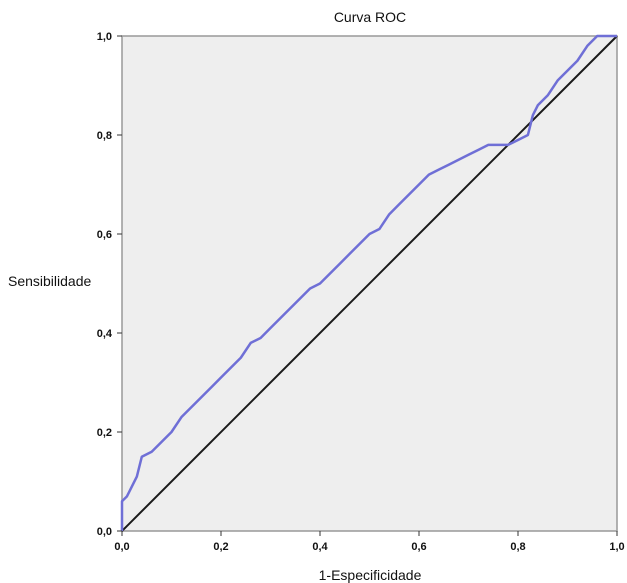  Describe the element at coordinates (104, 433) in the screenshot. I see `y-tick-label: 0,2` at that location.